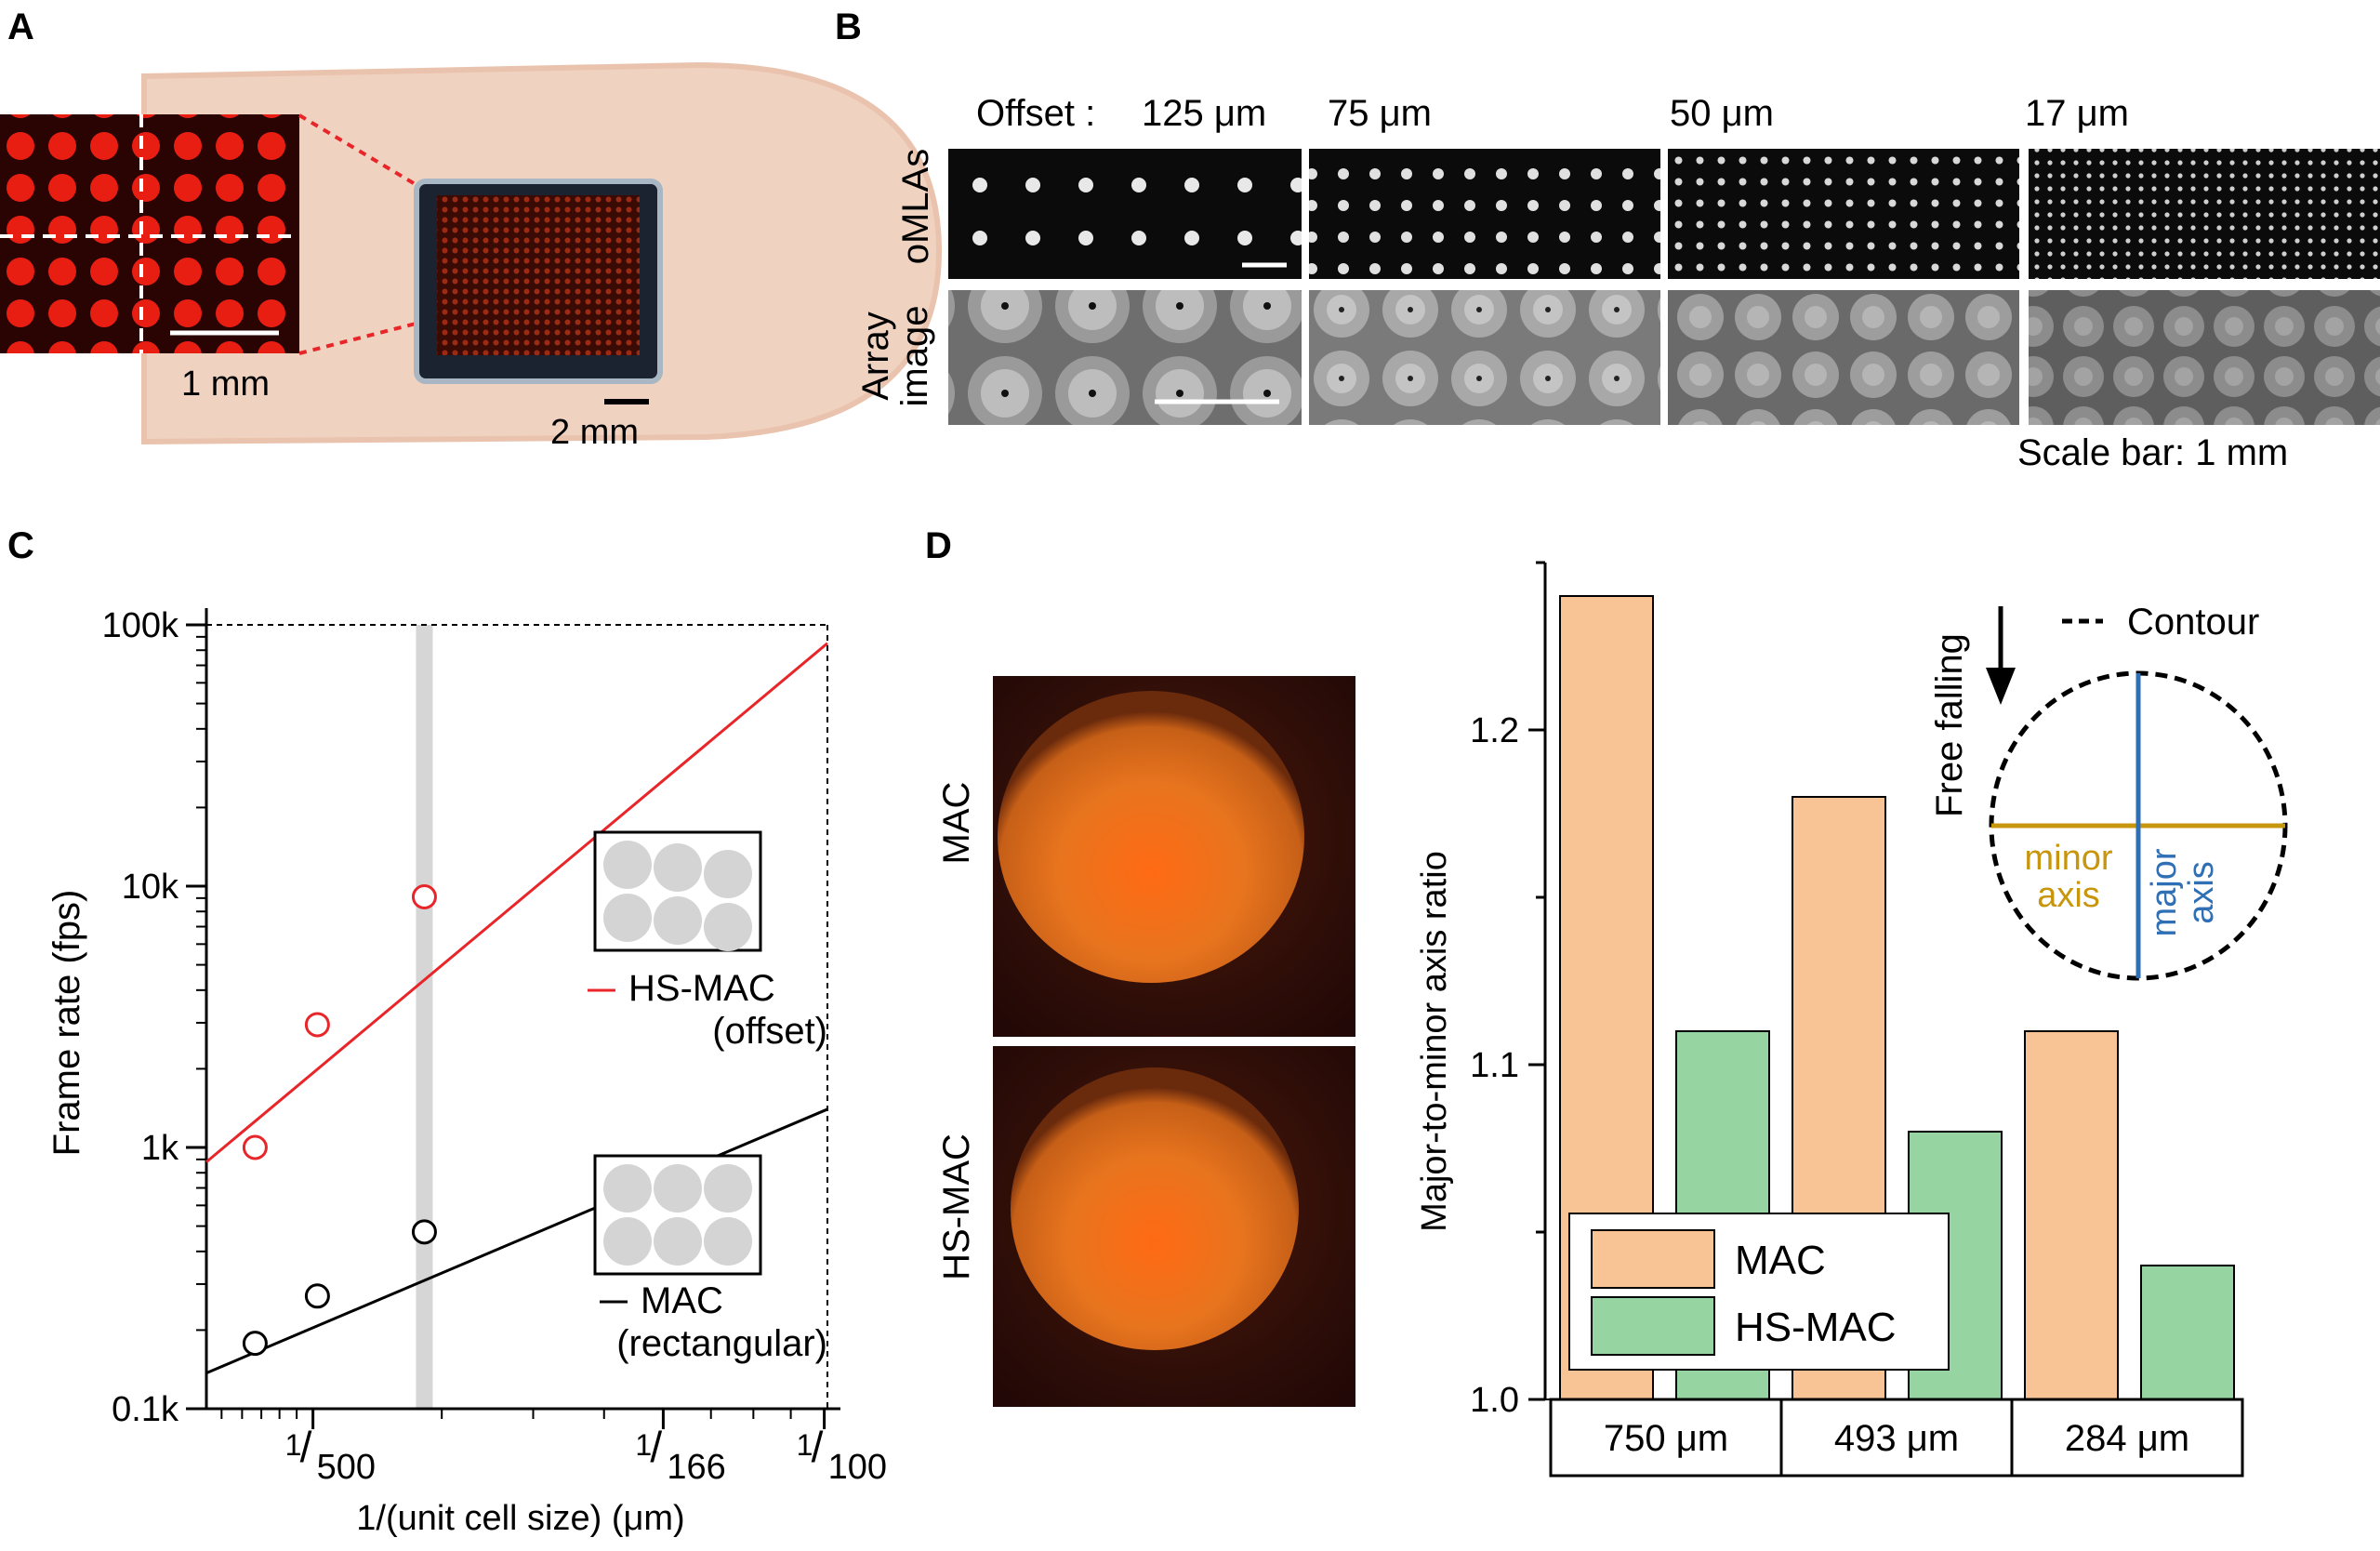  What do you see at coordinates (1949, 725) in the screenshot?
I see `free-falling-label: Free falling` at bounding box center [1949, 725].